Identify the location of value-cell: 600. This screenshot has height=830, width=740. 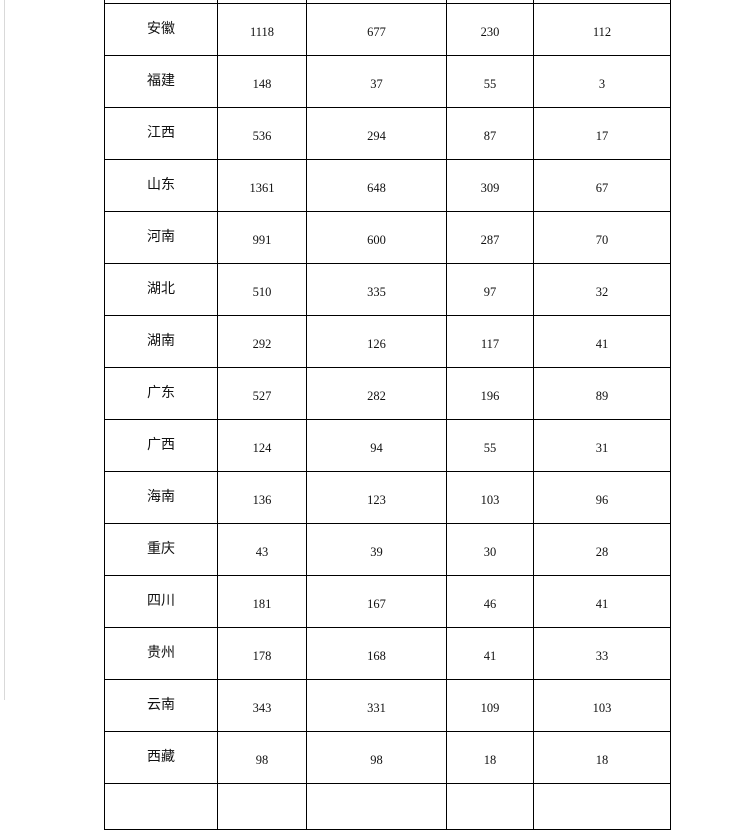
(376, 237).